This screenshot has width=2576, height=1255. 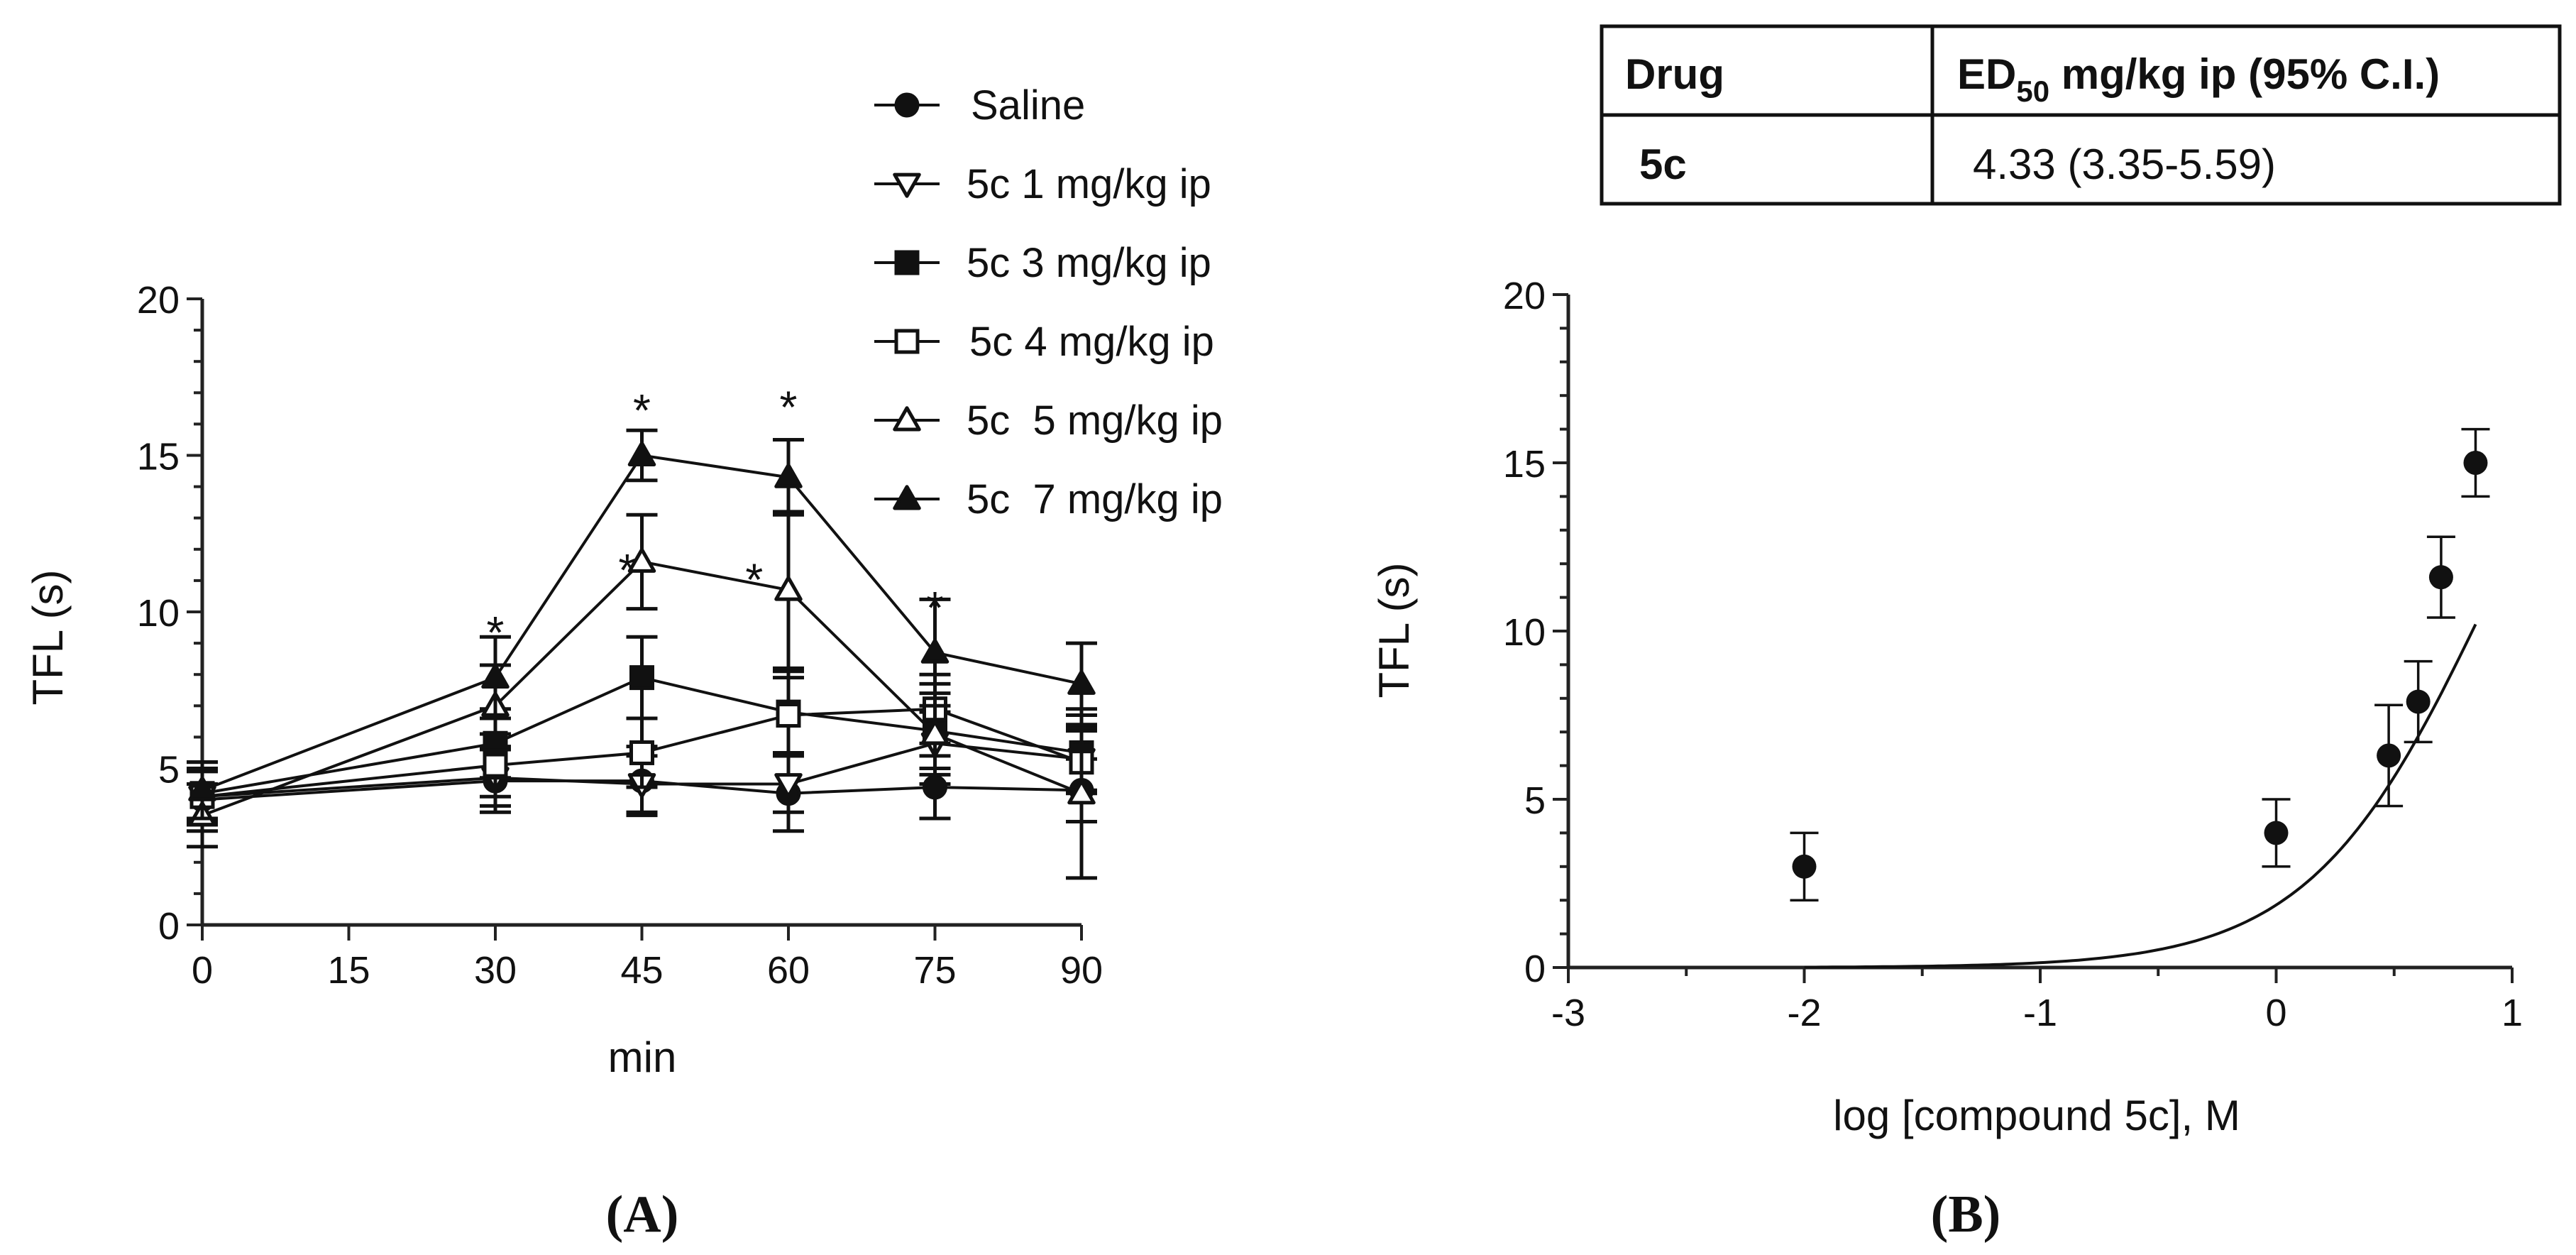 I want to click on panel-a-y-tick-label: 10, so click(x=158, y=613).